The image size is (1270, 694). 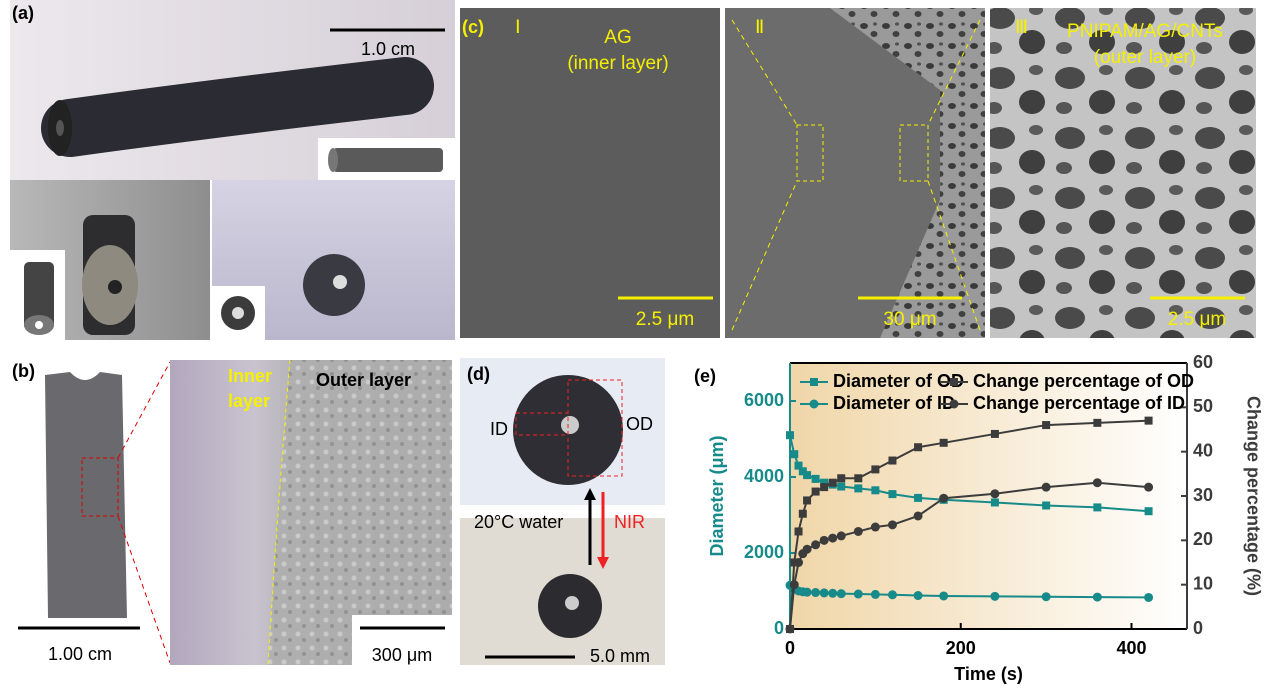 What do you see at coordinates (1198, 628) in the screenshot?
I see `y2-tick-label: 0` at bounding box center [1198, 628].